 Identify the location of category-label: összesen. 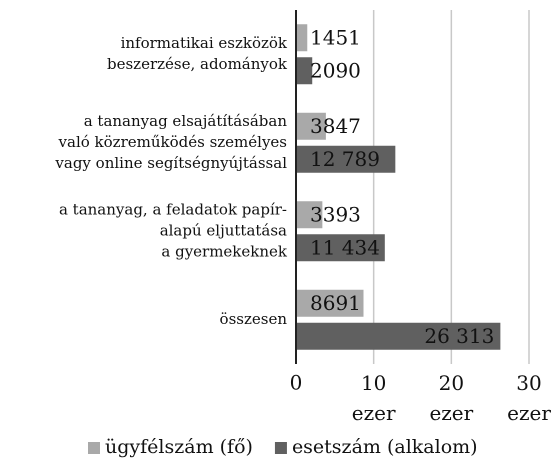
(254, 319).